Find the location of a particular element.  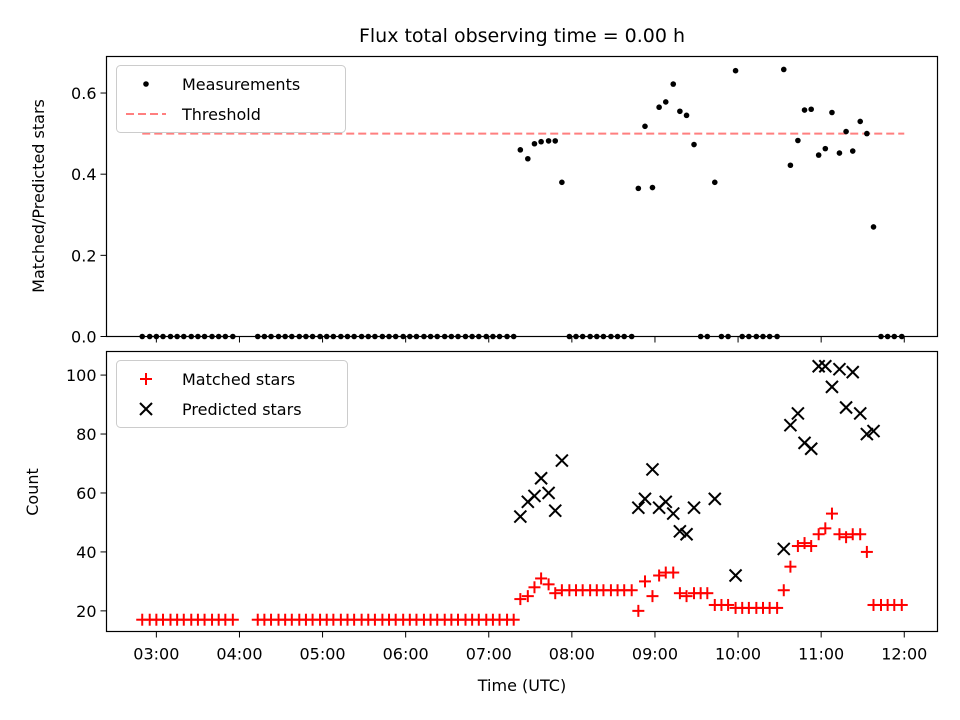

ratio-x-ticks is located at coordinates (530, 339).